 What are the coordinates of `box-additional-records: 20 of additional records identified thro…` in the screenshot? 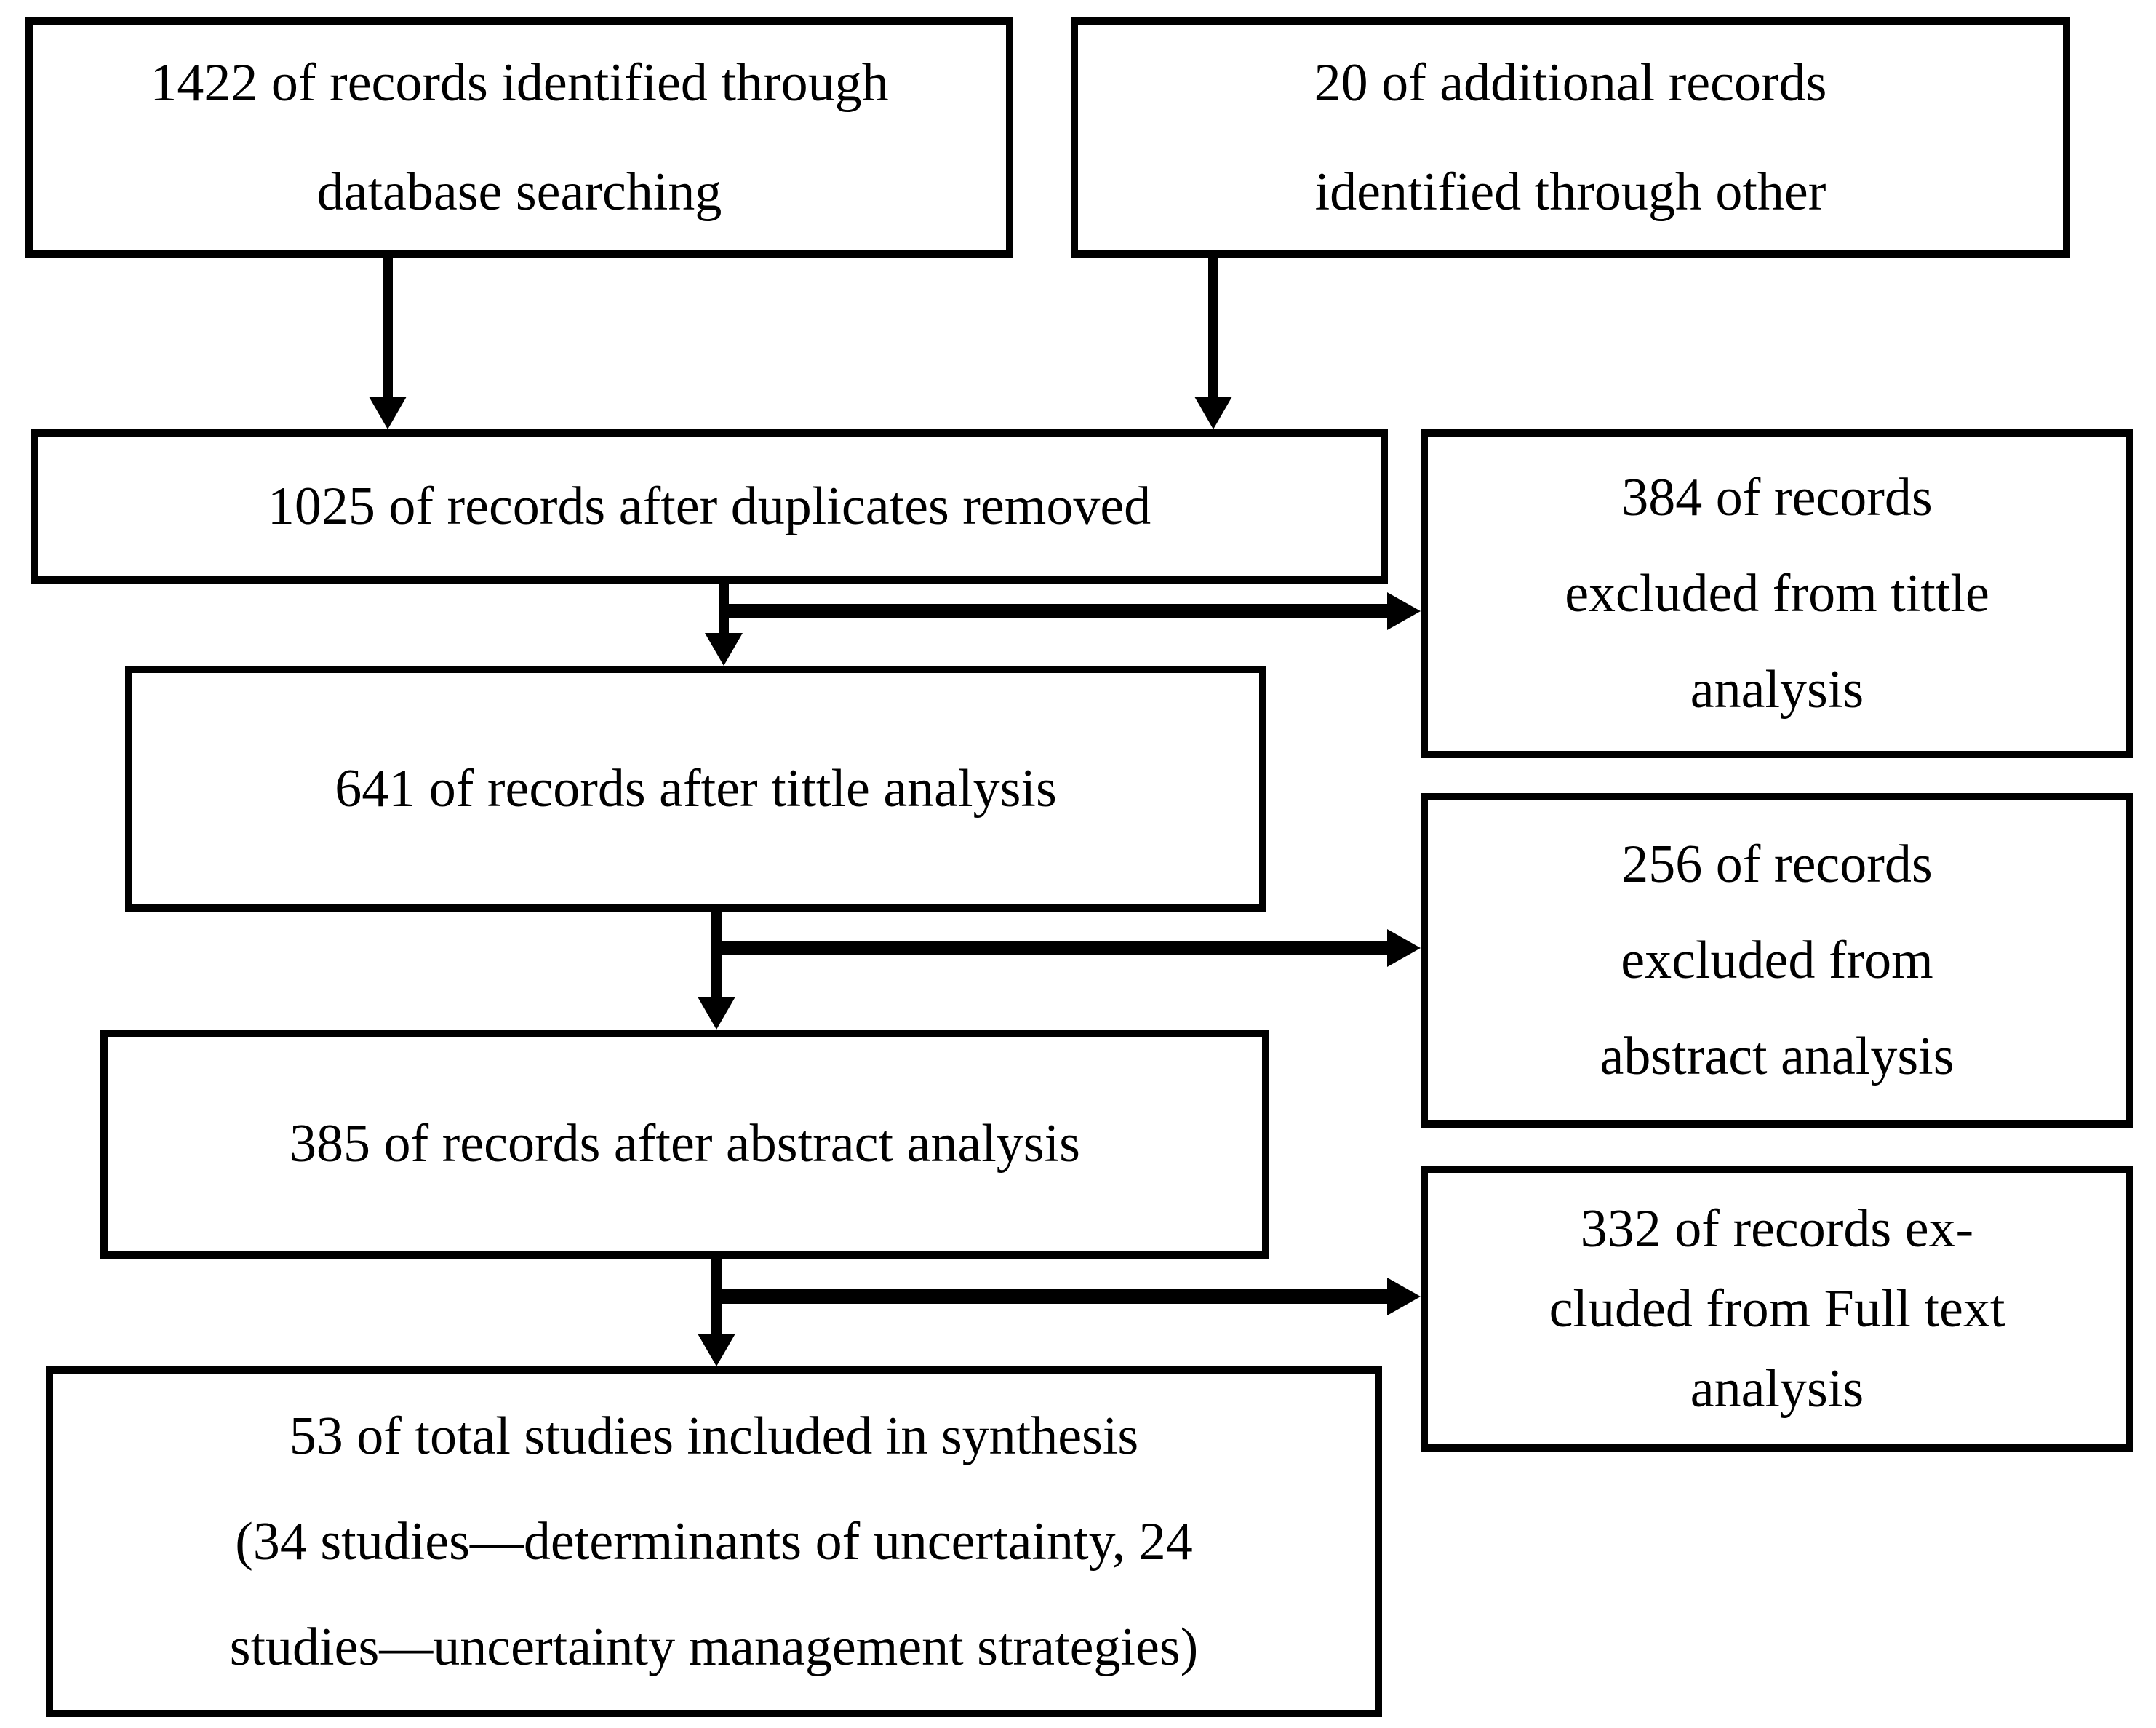 It's located at (1571, 137).